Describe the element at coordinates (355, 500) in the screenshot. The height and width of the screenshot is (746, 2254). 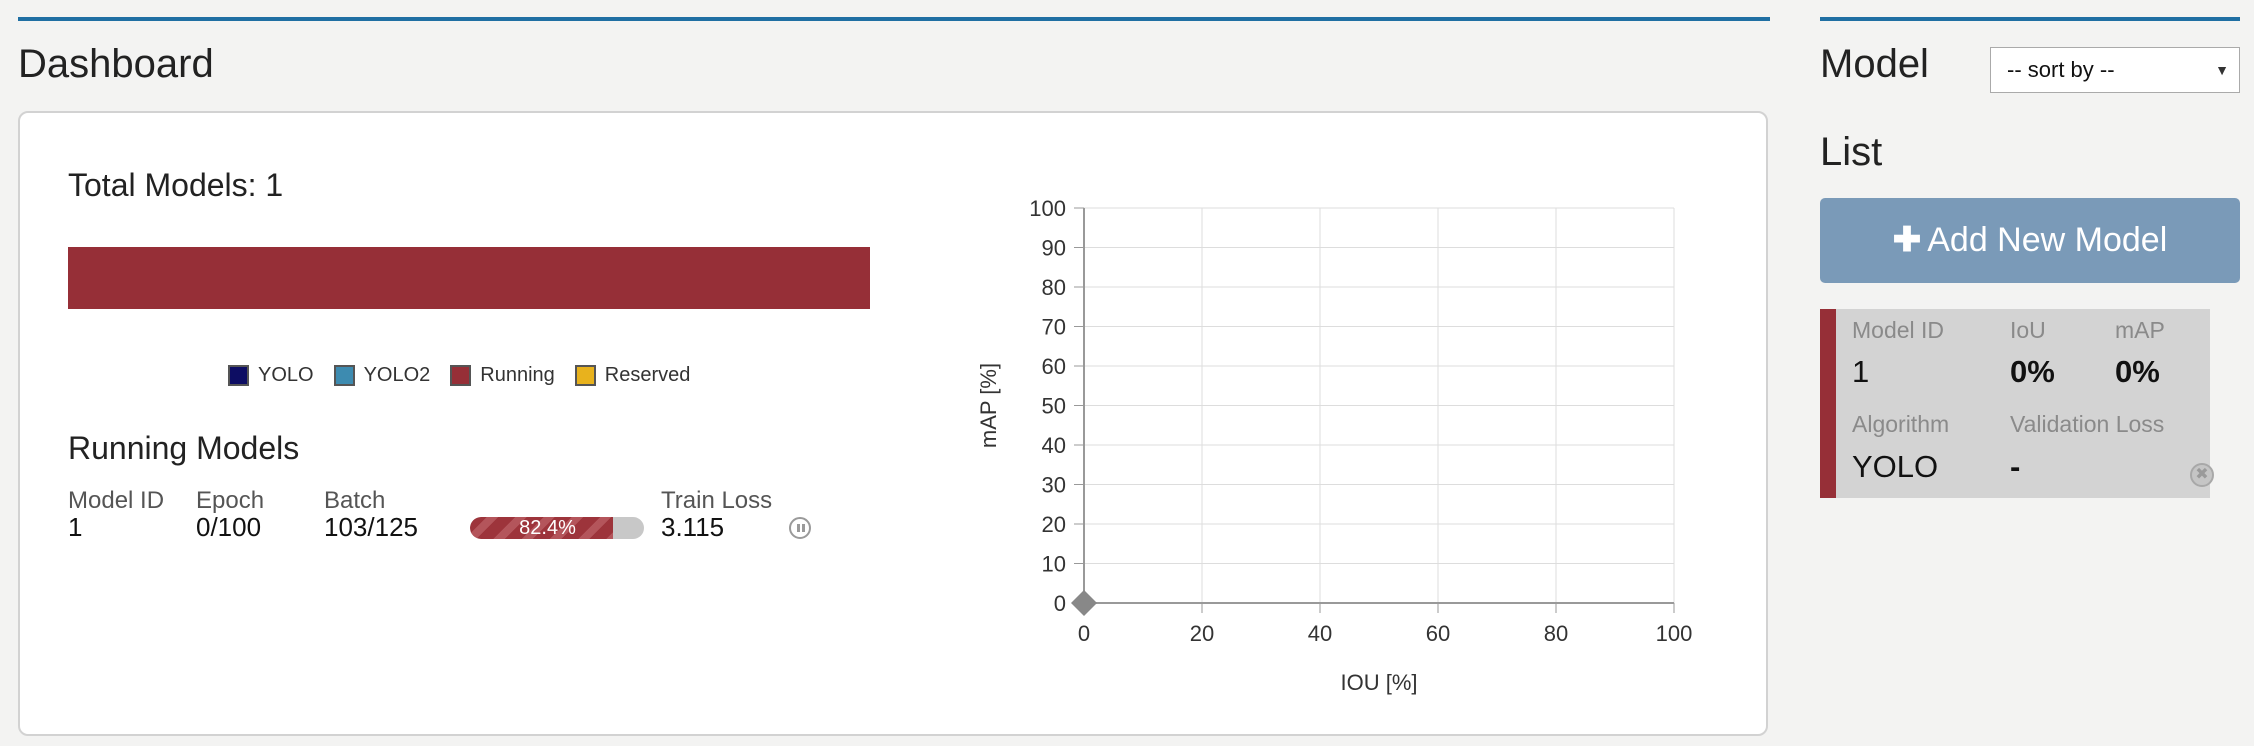
I see `running-header-batch: Batch` at that location.